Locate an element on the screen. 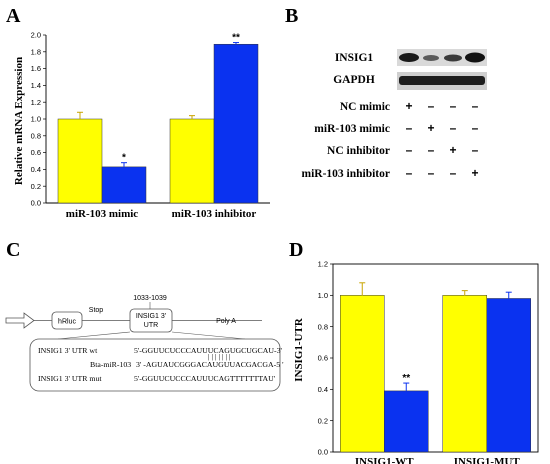 Image resolution: width=550 pixels, height=464 pixels. y-tick-label: 1.4 is located at coordinates (36, 85).